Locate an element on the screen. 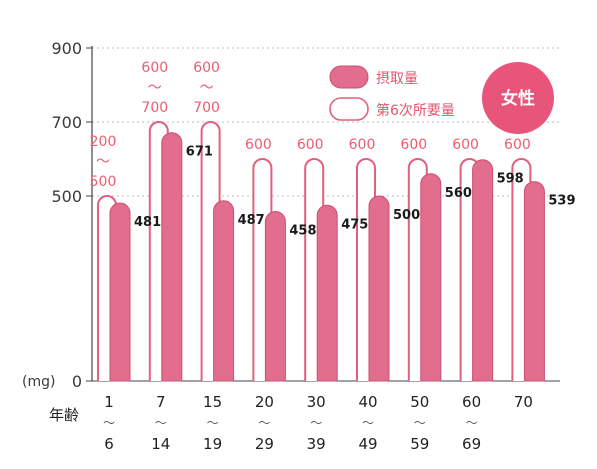 This screenshot has height=469, width=597. x-axis-title: 年齢 is located at coordinates (64, 415).